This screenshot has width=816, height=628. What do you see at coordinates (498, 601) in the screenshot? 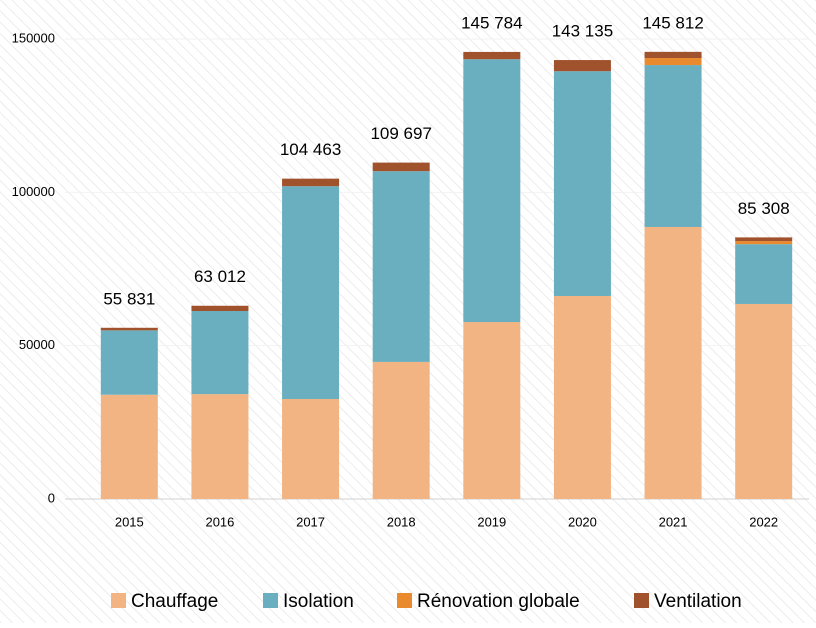
I see `legend-label: Rénovation globale` at bounding box center [498, 601].